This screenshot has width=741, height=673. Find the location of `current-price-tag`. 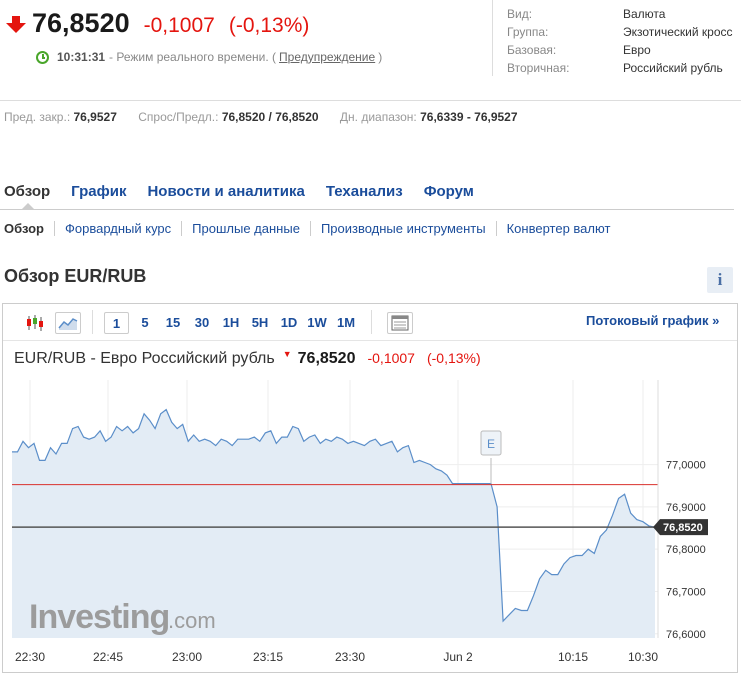

current-price-tag is located at coordinates (680, 527).